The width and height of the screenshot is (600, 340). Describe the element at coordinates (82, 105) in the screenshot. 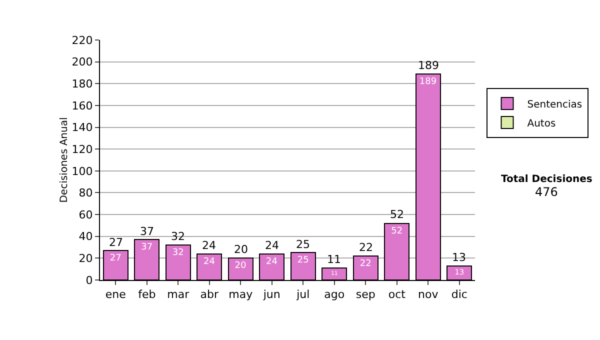

I see `y-tick-label: 160` at that location.